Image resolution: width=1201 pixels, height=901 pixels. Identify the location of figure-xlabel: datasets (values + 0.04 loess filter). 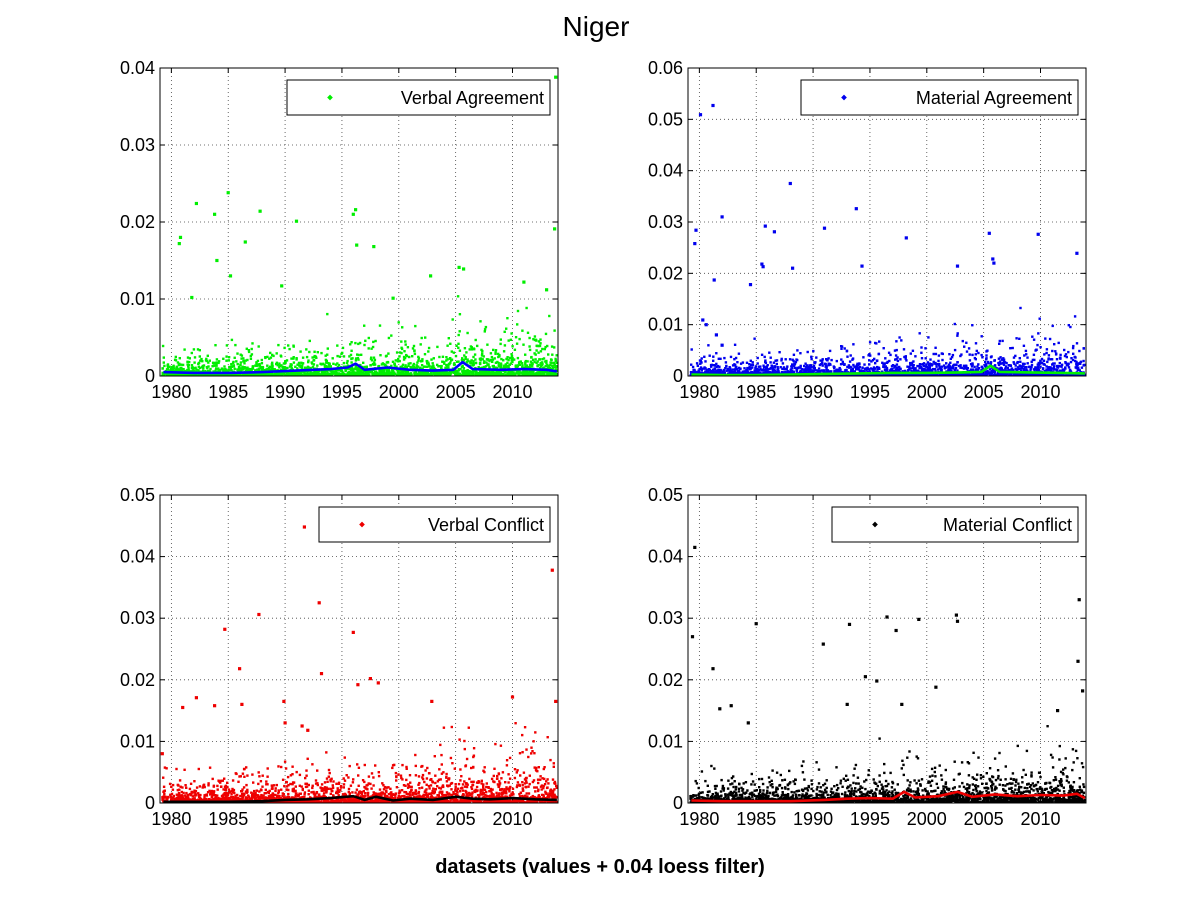
(600, 867).